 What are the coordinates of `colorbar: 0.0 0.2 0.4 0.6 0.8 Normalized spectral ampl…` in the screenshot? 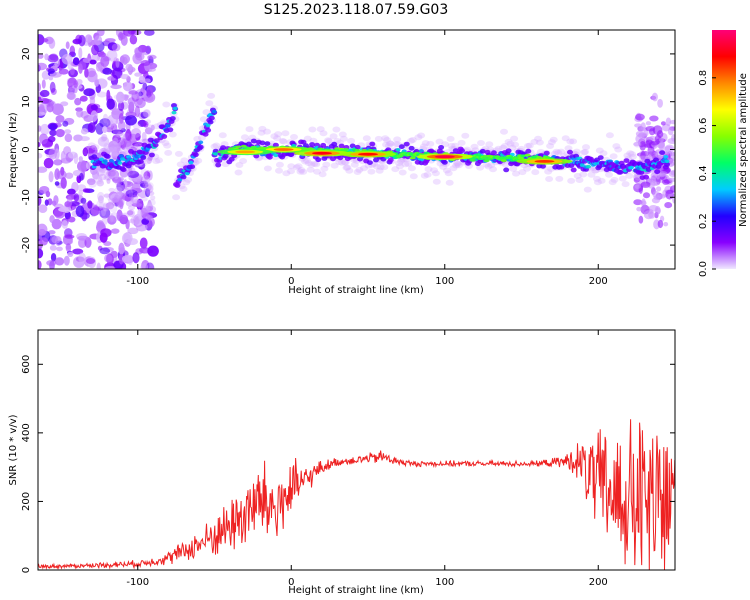 It's located at (723, 153).